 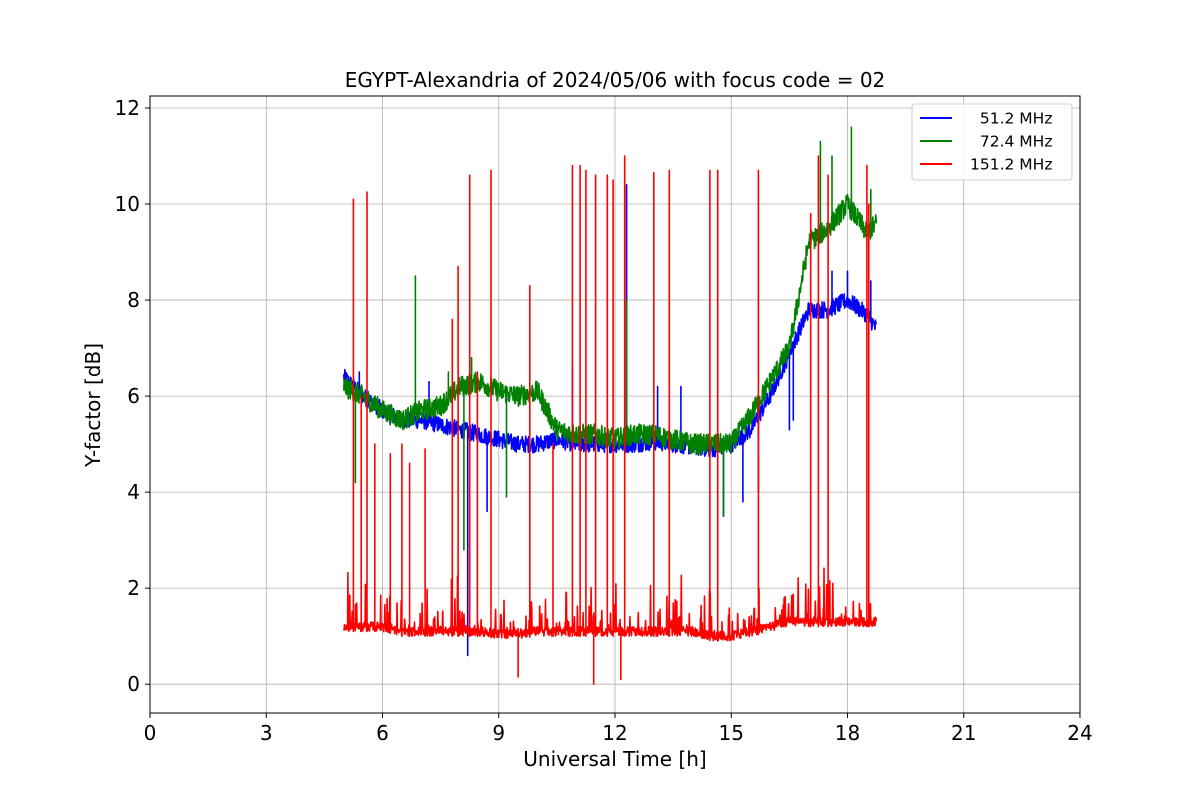 I want to click on legend-entry-1: 51.2 MHz, so click(x=1011, y=119).